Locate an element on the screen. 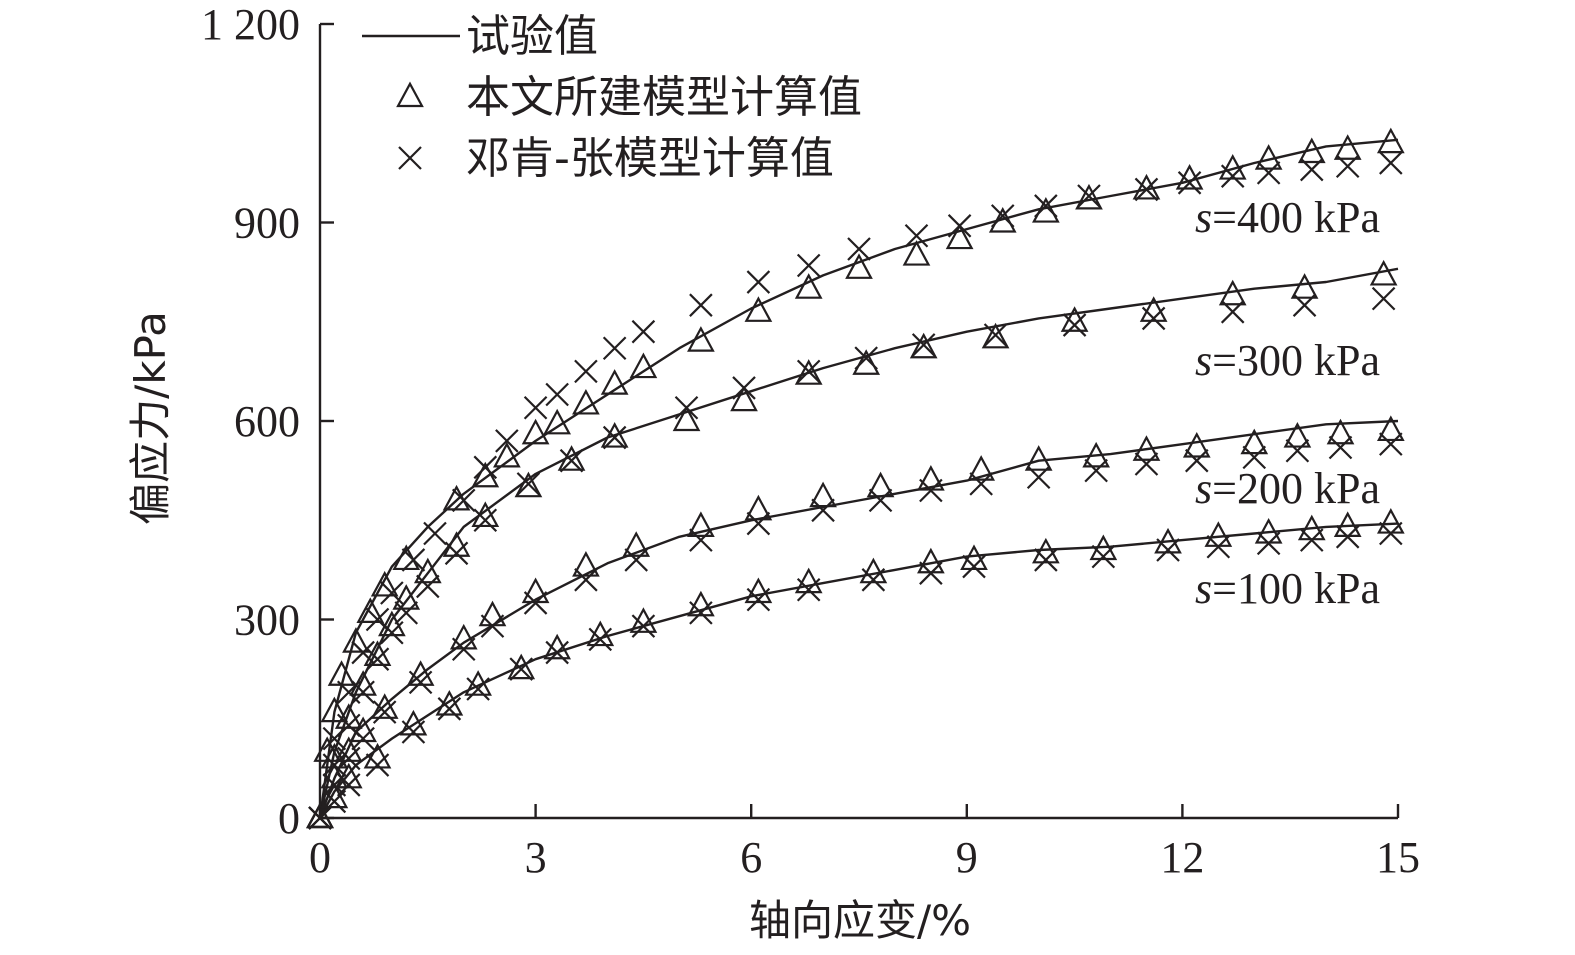 The width and height of the screenshot is (1575, 955). curve-label-value: =300 kPa is located at coordinates (1296, 360).